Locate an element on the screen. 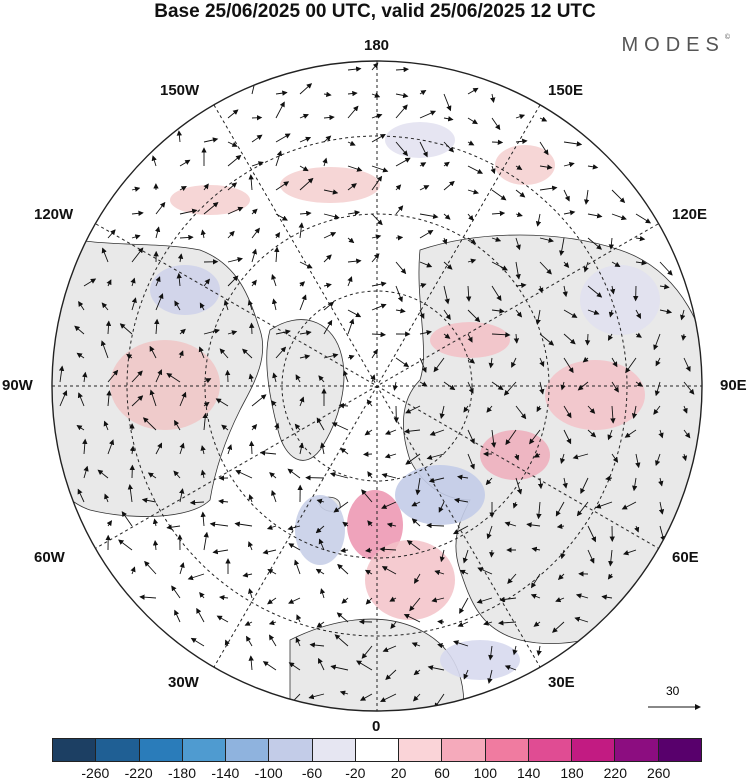 The height and width of the screenshot is (783, 750). lon-label-180: 180 is located at coordinates (377, 45).